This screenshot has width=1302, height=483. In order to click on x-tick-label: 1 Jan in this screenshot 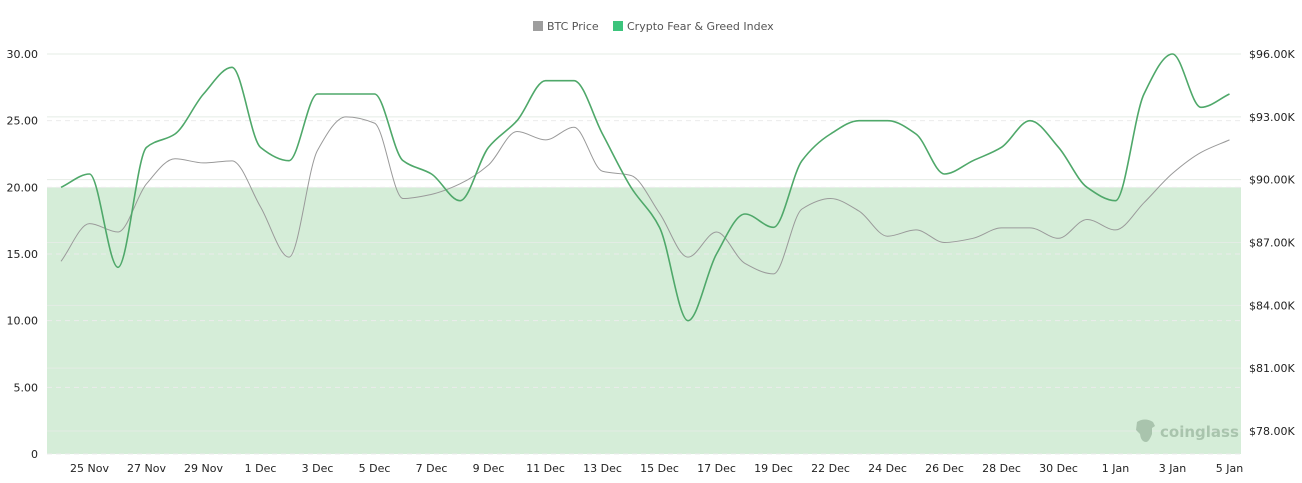, I will do `click(1115, 468)`.